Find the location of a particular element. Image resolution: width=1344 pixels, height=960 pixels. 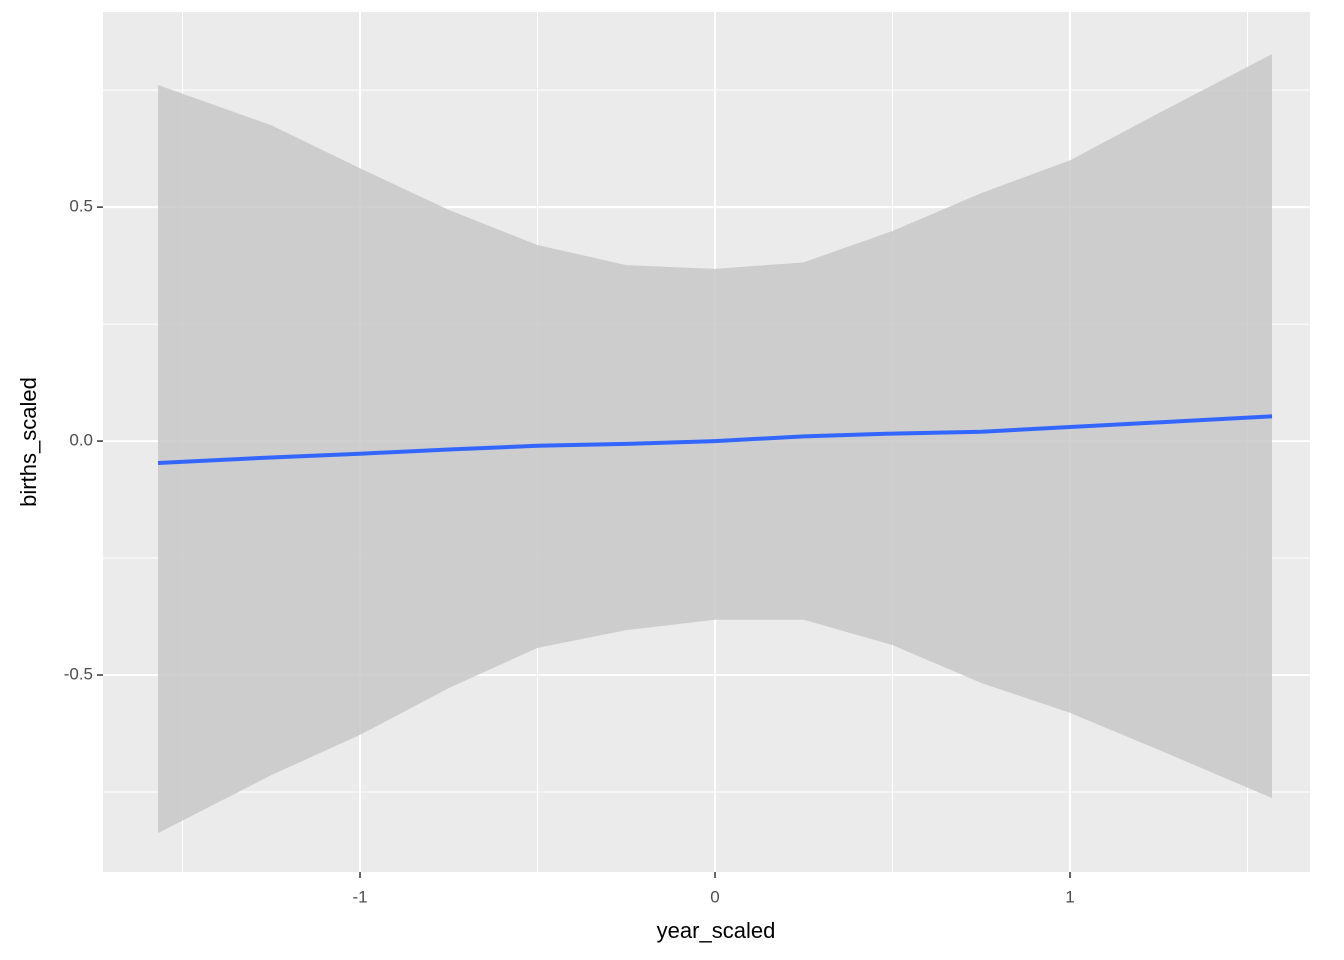

y-tick-label: -0.5 is located at coordinates (78, 673).